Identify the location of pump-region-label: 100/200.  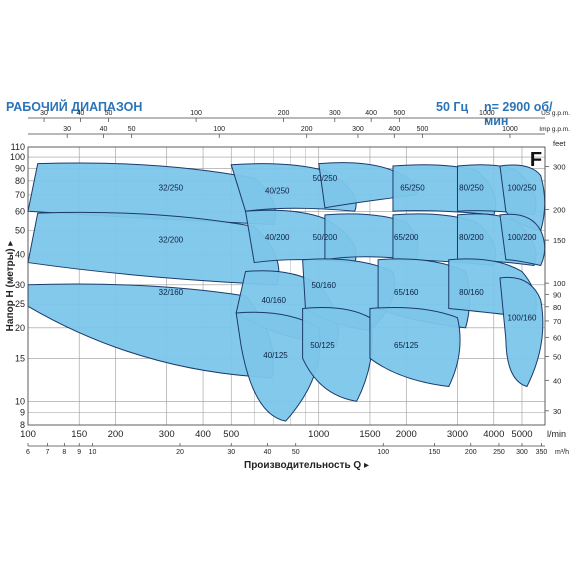
(522, 237).